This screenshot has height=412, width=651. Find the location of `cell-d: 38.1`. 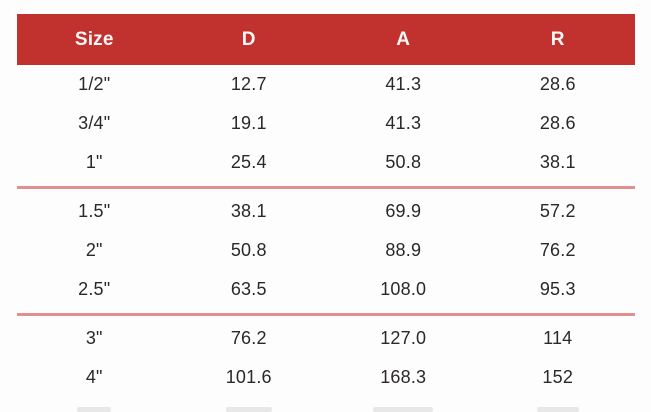

cell-d: 38.1 is located at coordinates (248, 211).